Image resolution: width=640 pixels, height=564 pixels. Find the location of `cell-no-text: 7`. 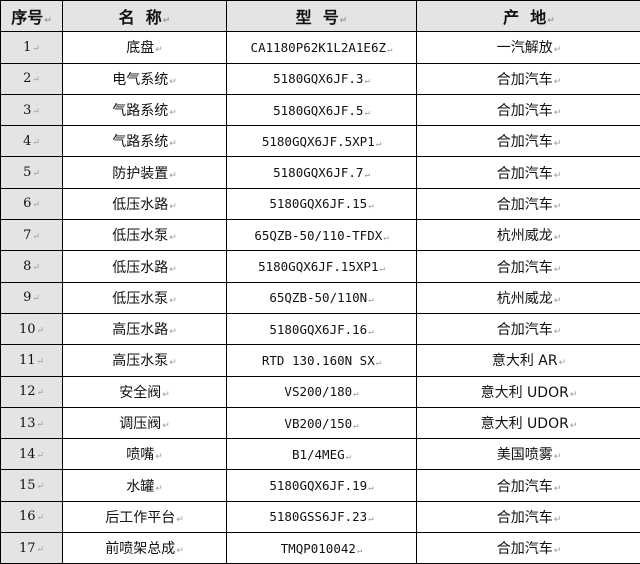

cell-no-text: 7 is located at coordinates (27, 235).